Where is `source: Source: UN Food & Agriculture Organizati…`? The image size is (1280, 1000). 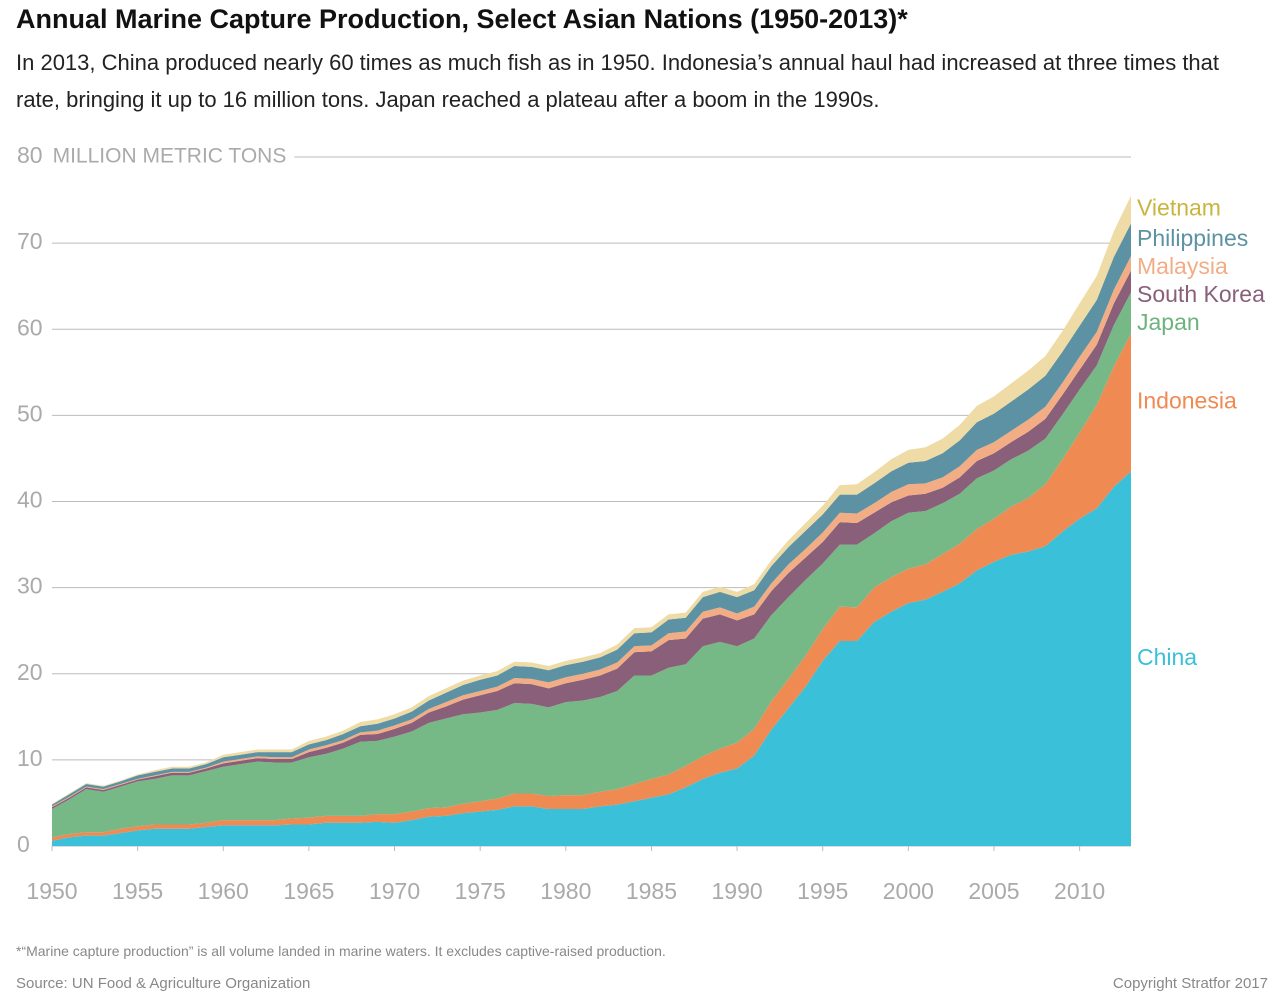 source: Source: UN Food & Agriculture Organizati… is located at coordinates (163, 983).